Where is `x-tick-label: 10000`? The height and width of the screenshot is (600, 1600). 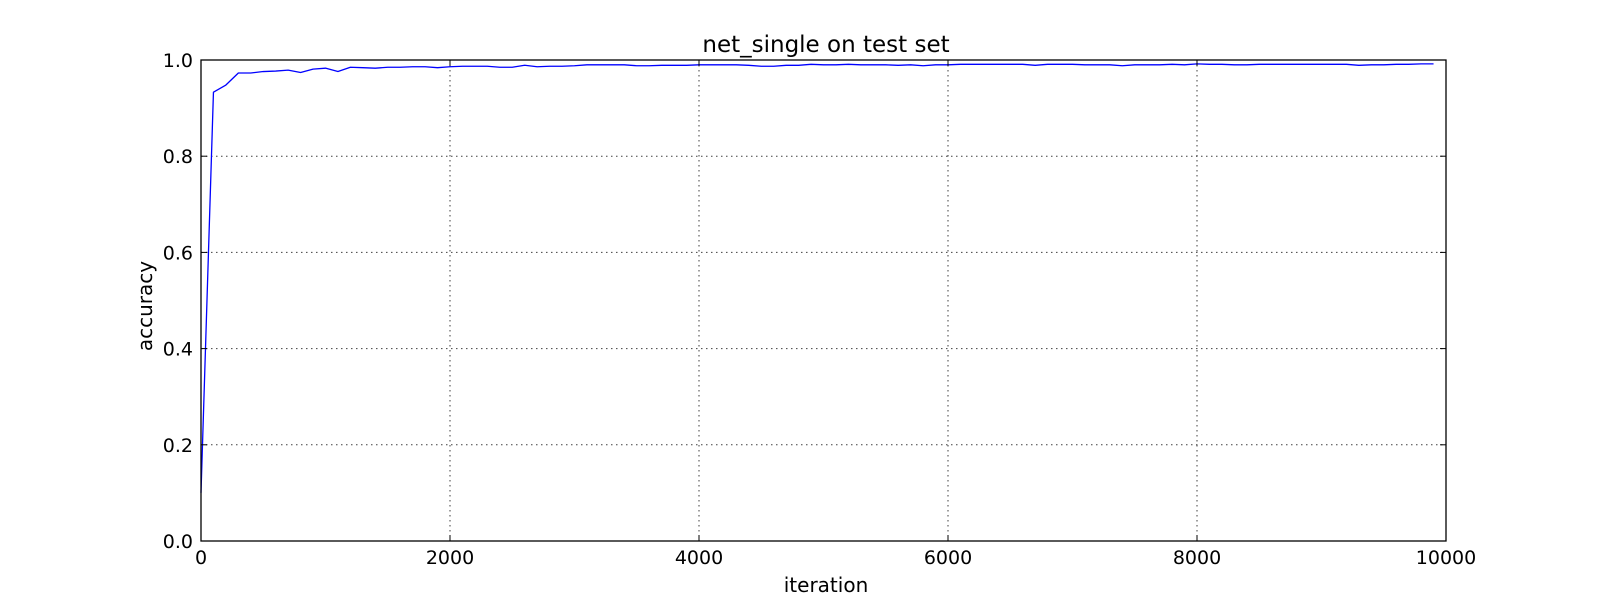
x-tick-label: 10000 is located at coordinates (1446, 558).